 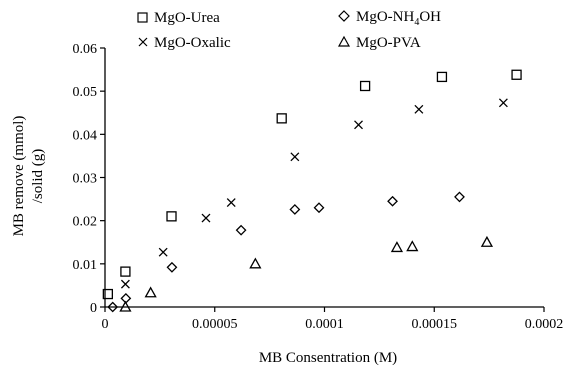 What do you see at coordinates (544, 324) in the screenshot?
I see `x-tick-label: 0.0002` at bounding box center [544, 324].